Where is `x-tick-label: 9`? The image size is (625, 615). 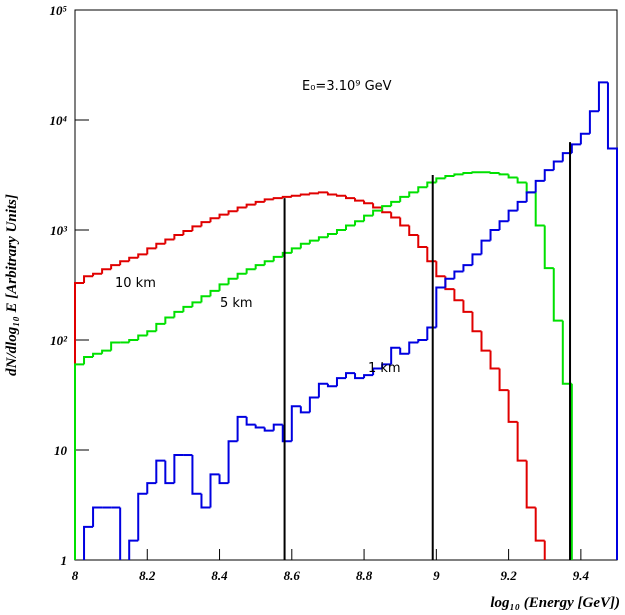
x-tick-label: 9 is located at coordinates (436, 575).